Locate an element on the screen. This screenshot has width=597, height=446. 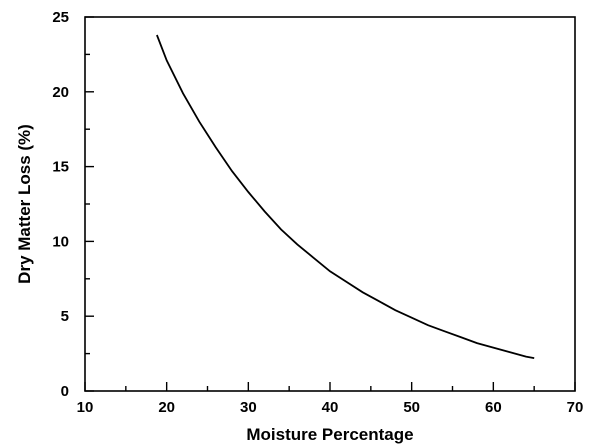
y-tick-label: 10 is located at coordinates (60, 241).